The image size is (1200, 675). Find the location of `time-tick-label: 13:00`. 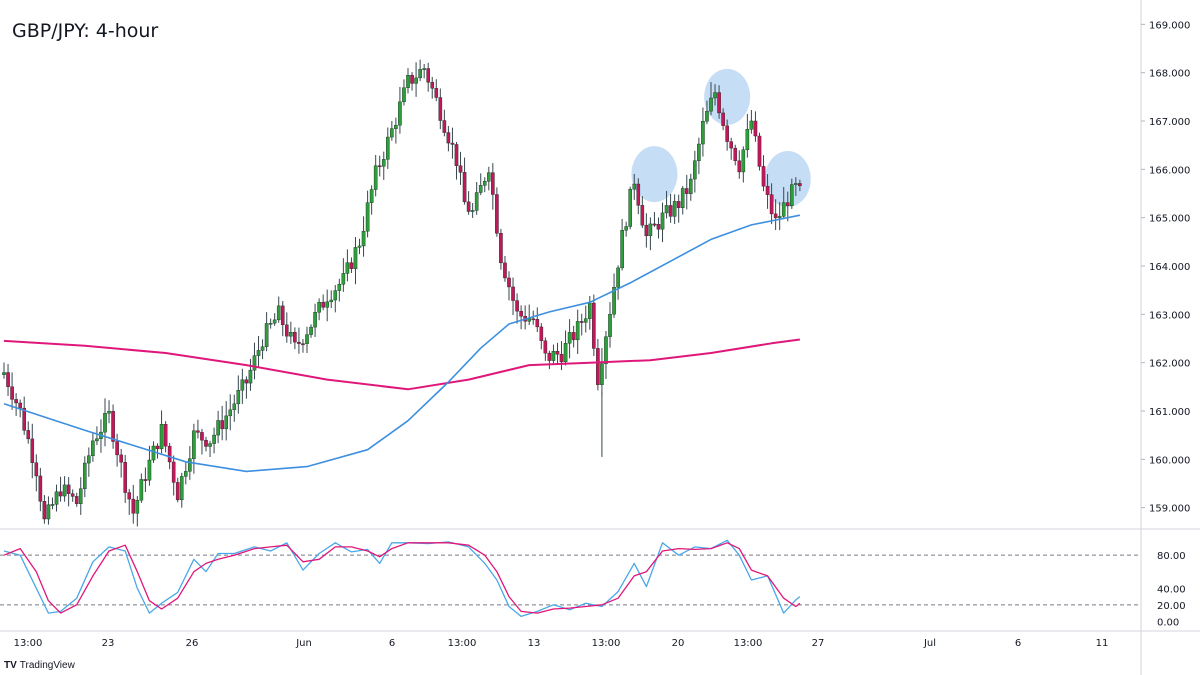

time-tick-label: 13:00 is located at coordinates (606, 643).